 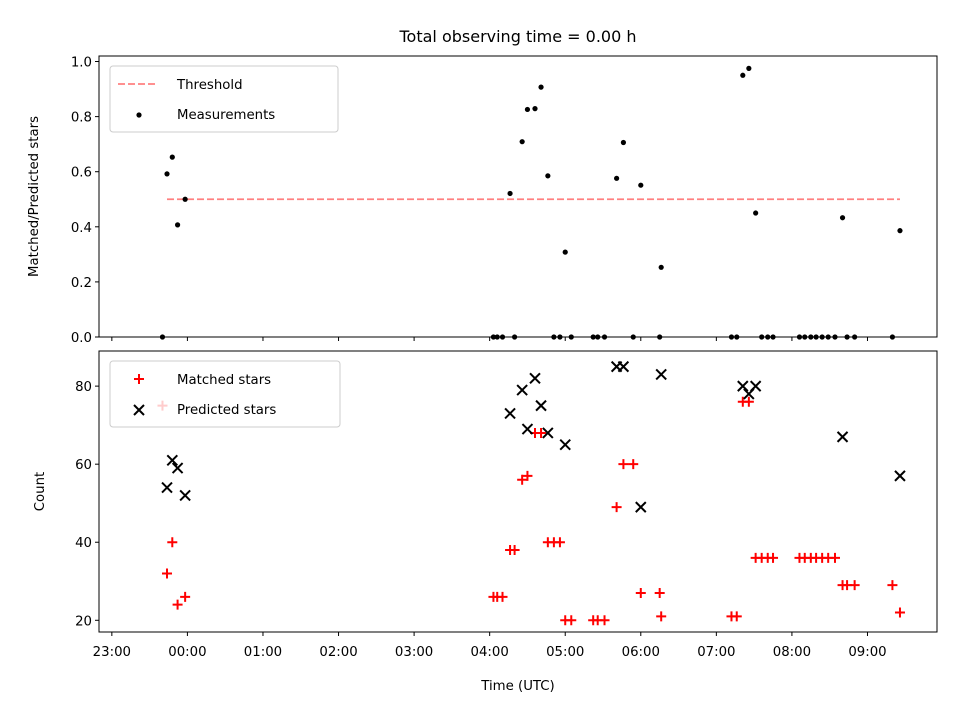 What do you see at coordinates (81, 338) in the screenshot?
I see `y-tick-label: 0.0` at bounding box center [81, 338].